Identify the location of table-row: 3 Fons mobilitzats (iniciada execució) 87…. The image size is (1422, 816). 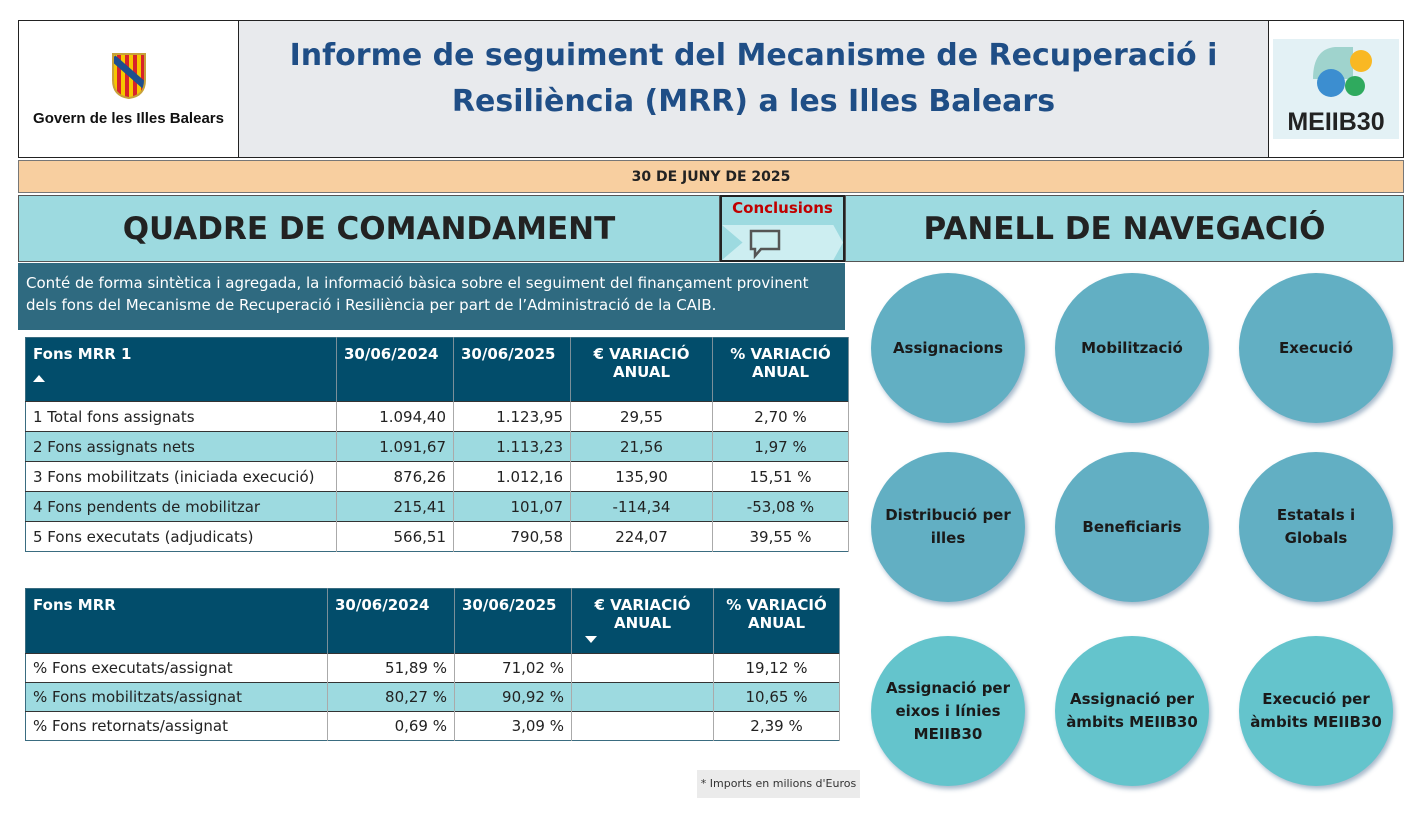
(437, 476).